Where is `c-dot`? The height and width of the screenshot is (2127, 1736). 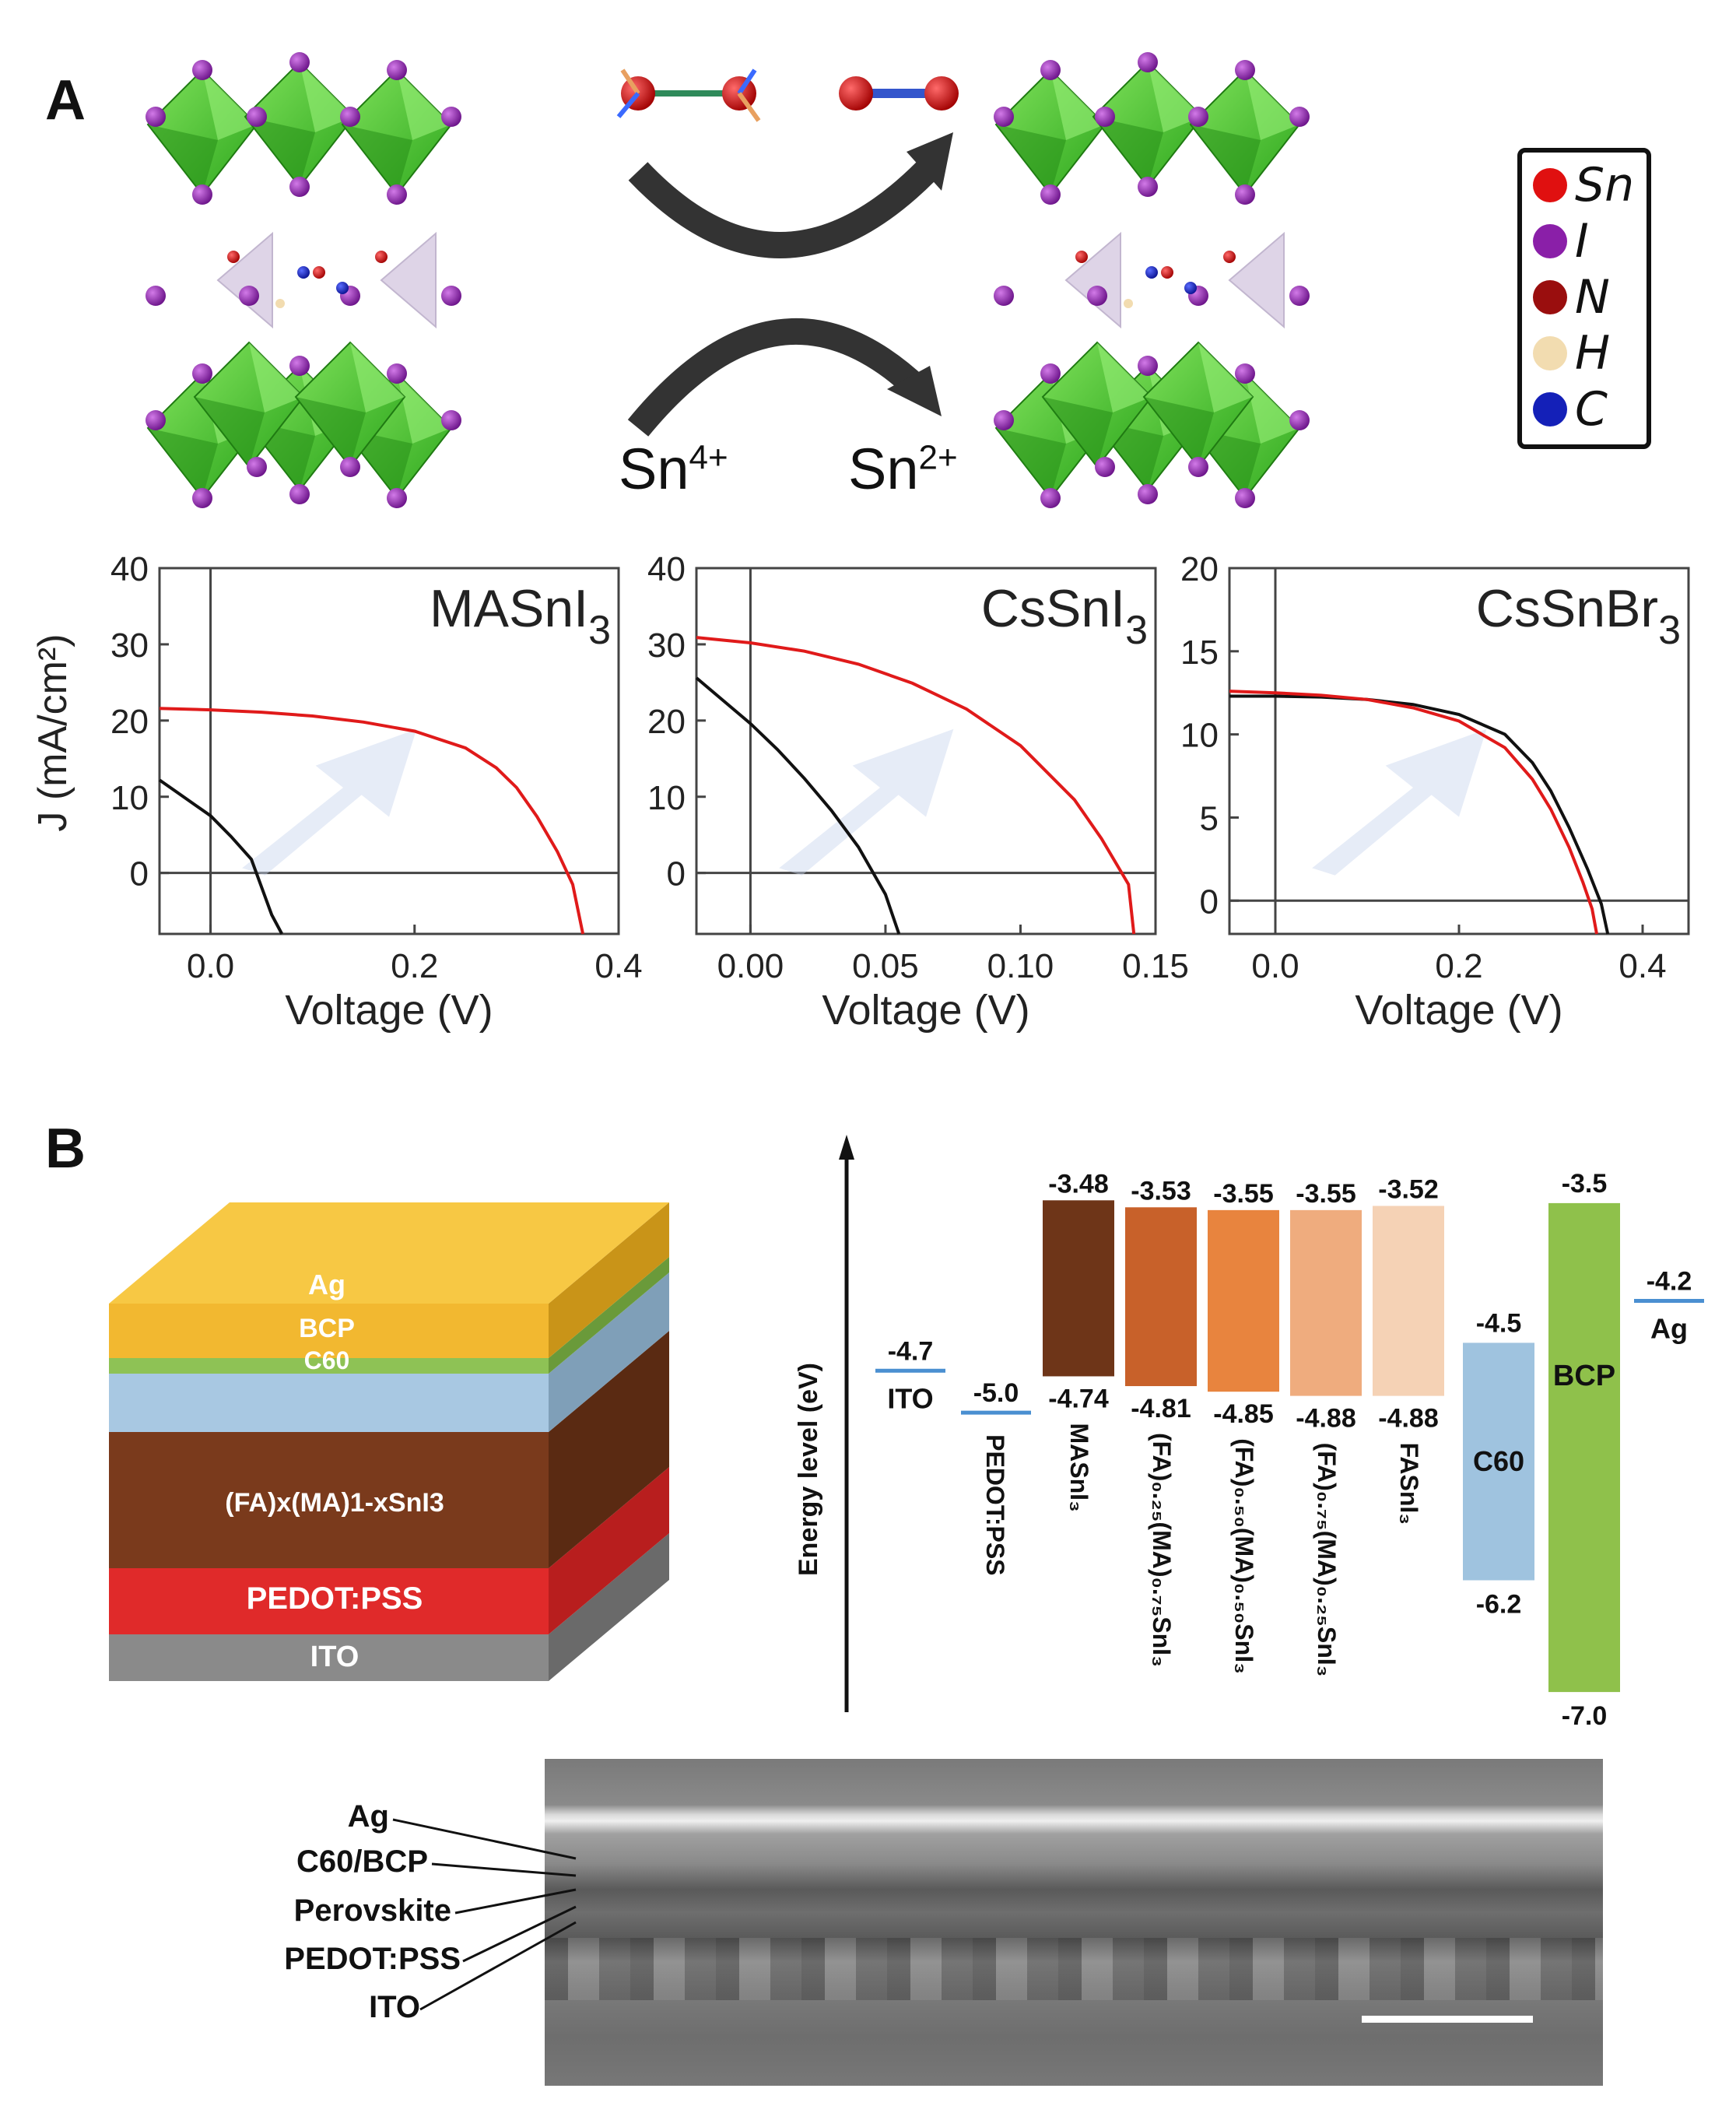
c-dot is located at coordinates (1550, 409).